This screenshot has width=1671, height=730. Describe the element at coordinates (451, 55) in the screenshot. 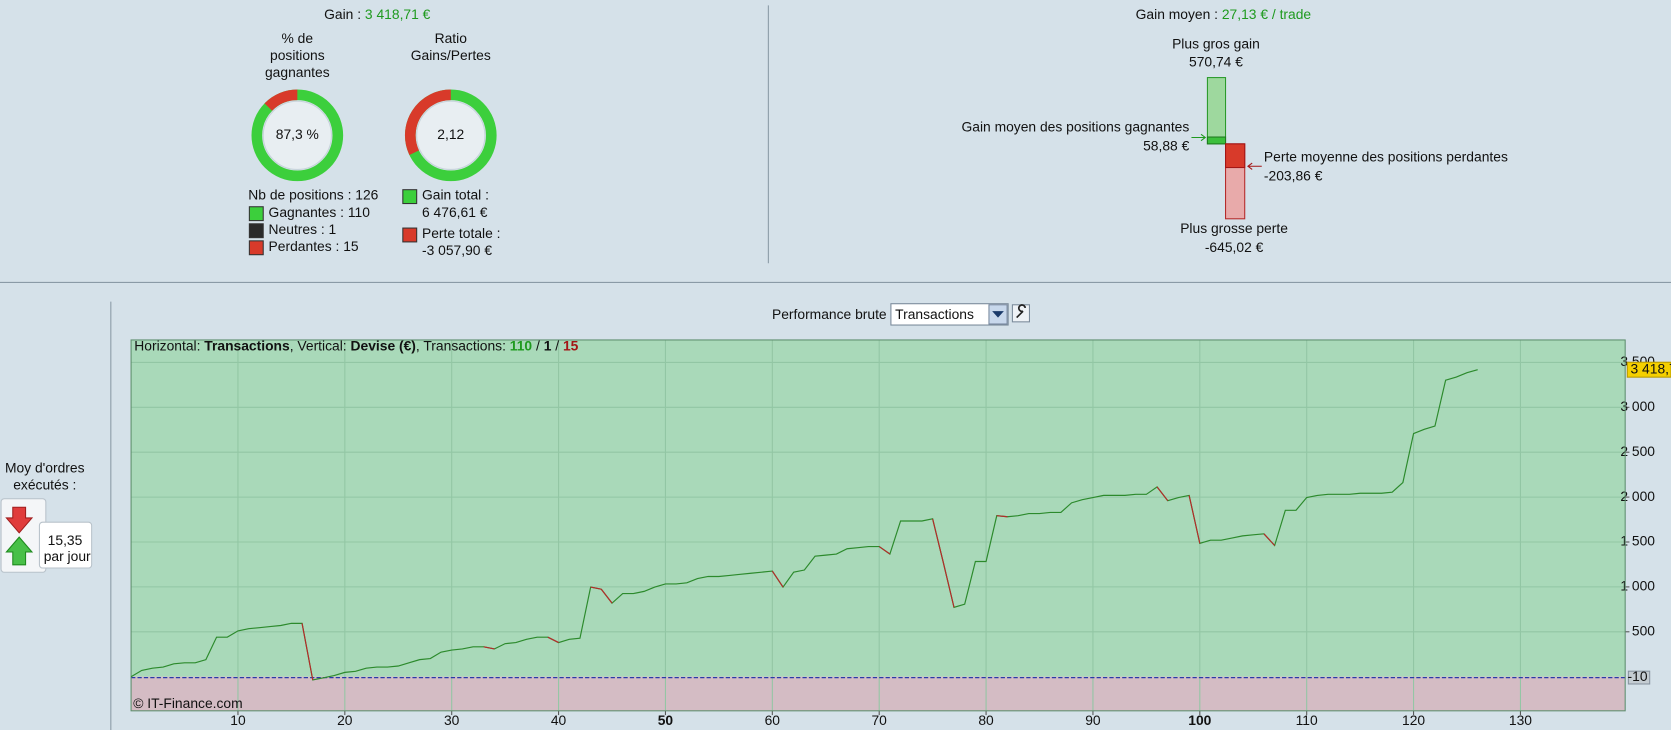

I see `ratio-title: Gains/Pertes` at that location.